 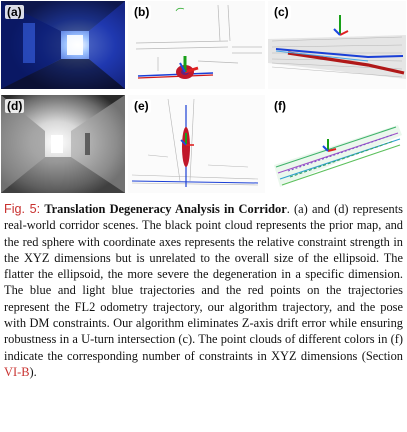 What do you see at coordinates (14, 106) in the screenshot?
I see `panel-d-label: (d)` at bounding box center [14, 106].